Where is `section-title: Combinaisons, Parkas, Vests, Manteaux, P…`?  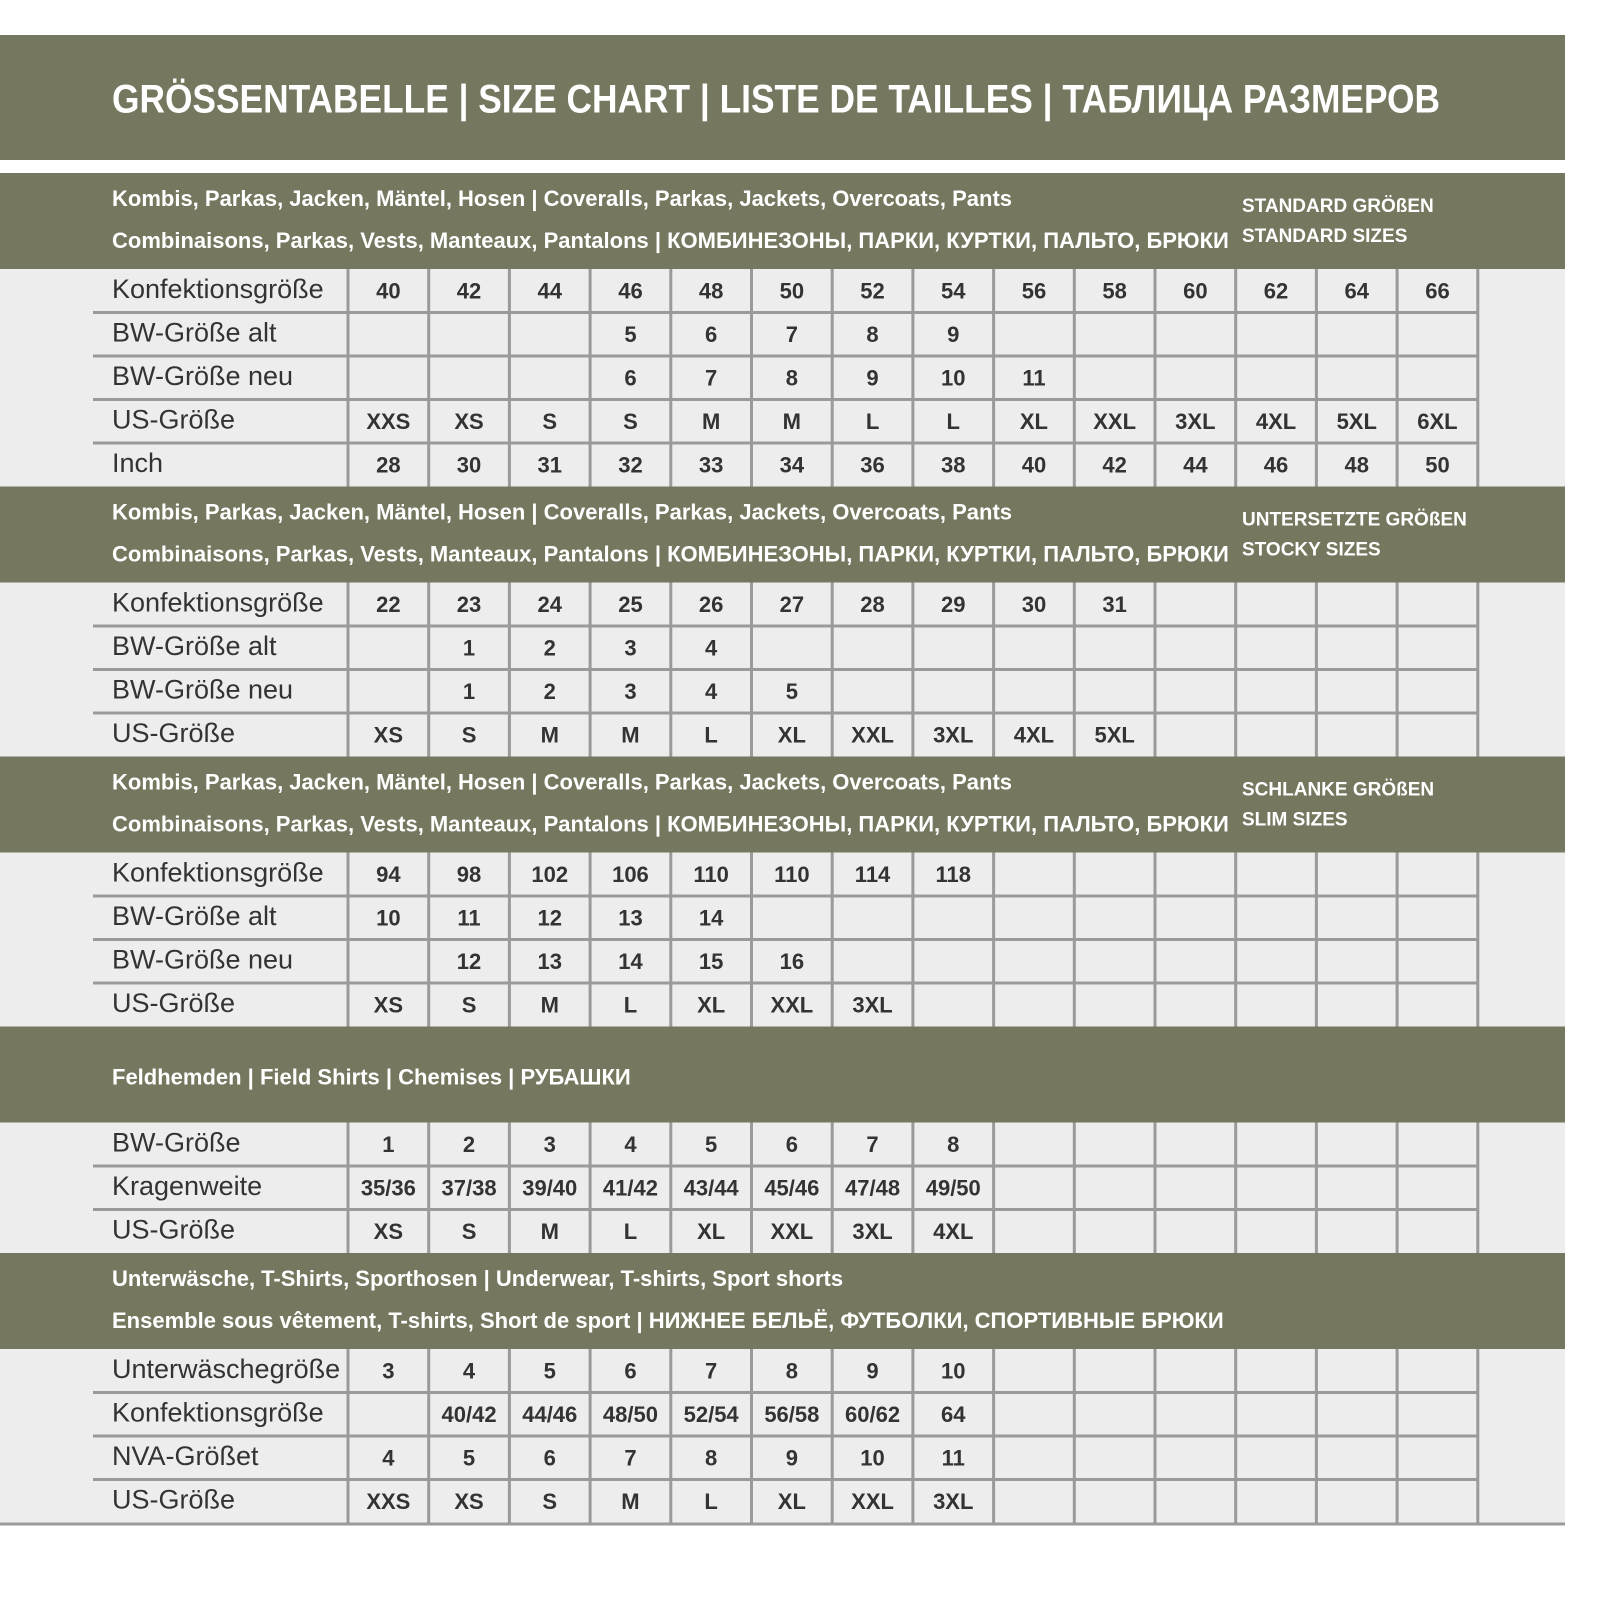 section-title: Combinaisons, Parkas, Vests, Manteaux, P… is located at coordinates (670, 823).